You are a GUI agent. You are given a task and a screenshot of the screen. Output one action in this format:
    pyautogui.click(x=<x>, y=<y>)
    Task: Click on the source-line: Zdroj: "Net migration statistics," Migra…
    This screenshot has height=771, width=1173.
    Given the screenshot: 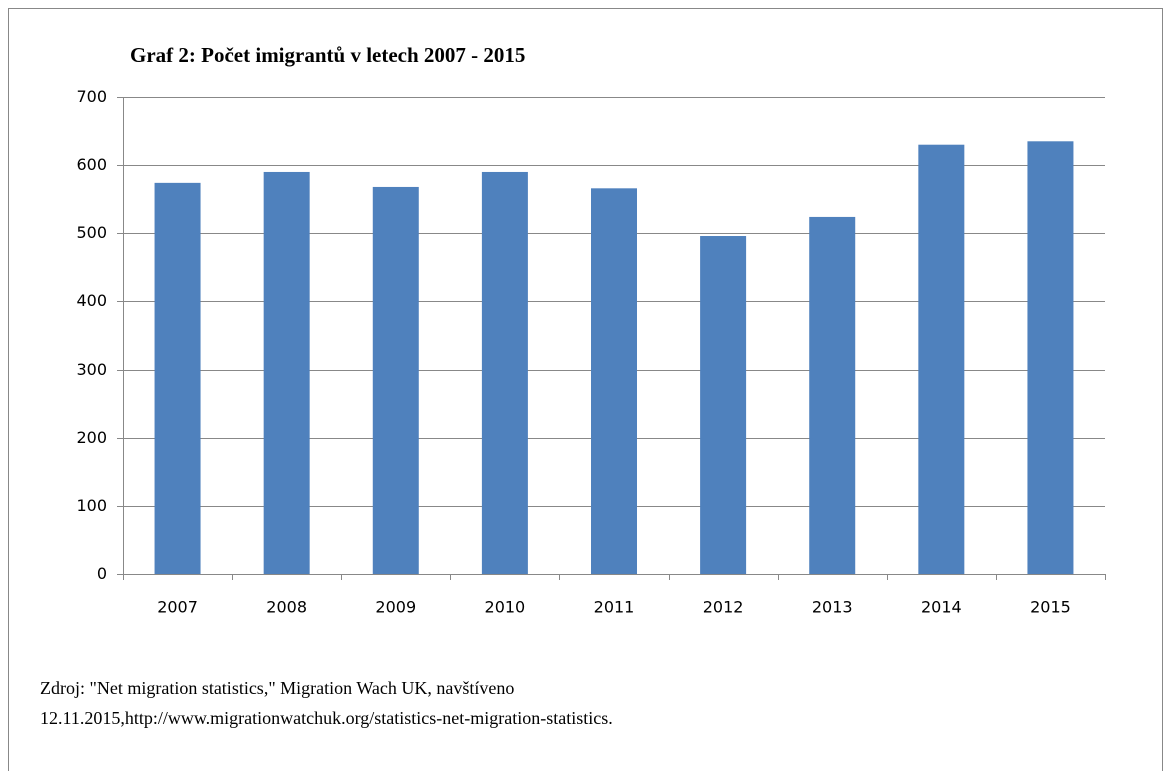 What is the action you would take?
    pyautogui.click(x=277, y=688)
    